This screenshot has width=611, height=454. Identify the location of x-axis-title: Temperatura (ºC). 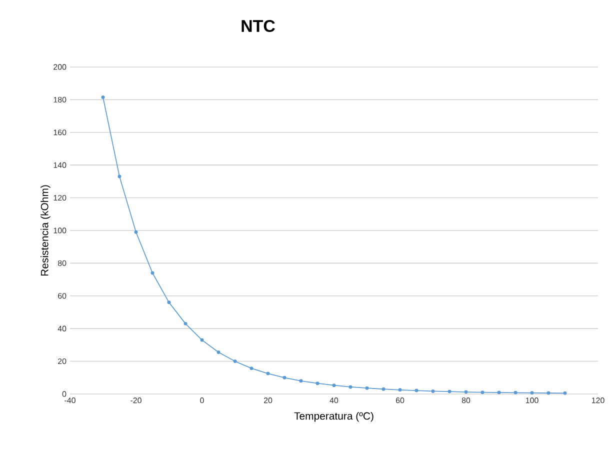
(334, 417).